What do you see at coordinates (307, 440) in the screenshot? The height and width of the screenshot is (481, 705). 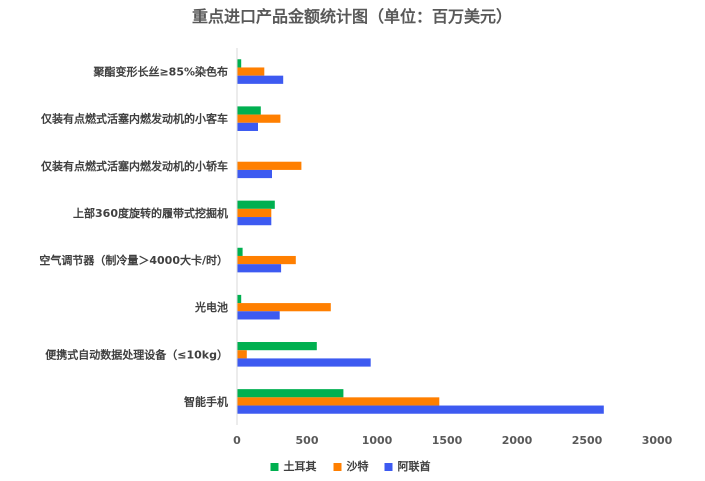 I see `x-tick-label-1: 500` at bounding box center [307, 440].